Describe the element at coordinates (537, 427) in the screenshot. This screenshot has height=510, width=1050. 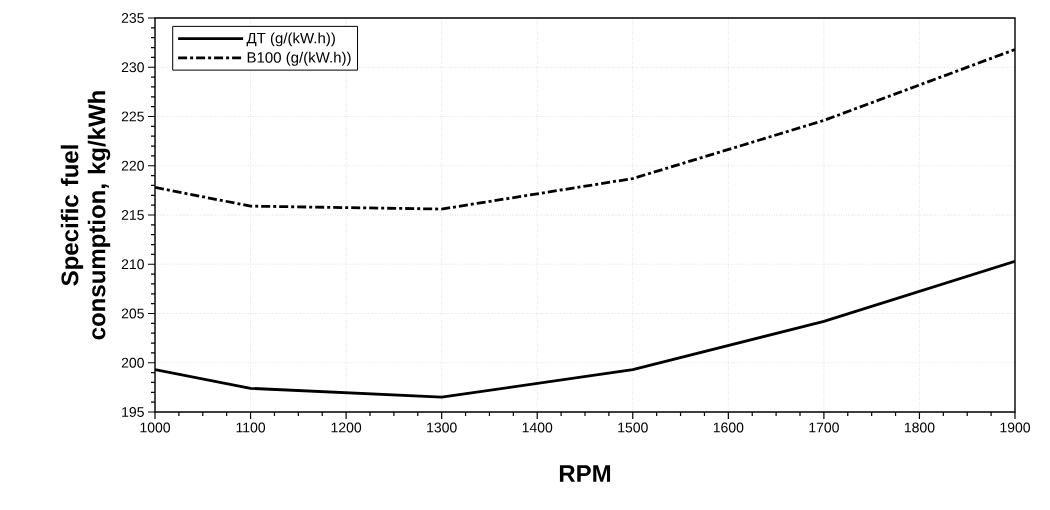
I see `x-tick-label: 1400` at that location.